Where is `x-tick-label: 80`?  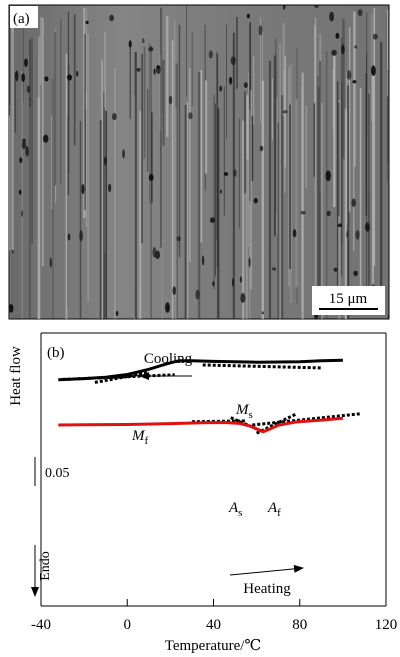
x-tick-label: 80 is located at coordinates (299, 625).